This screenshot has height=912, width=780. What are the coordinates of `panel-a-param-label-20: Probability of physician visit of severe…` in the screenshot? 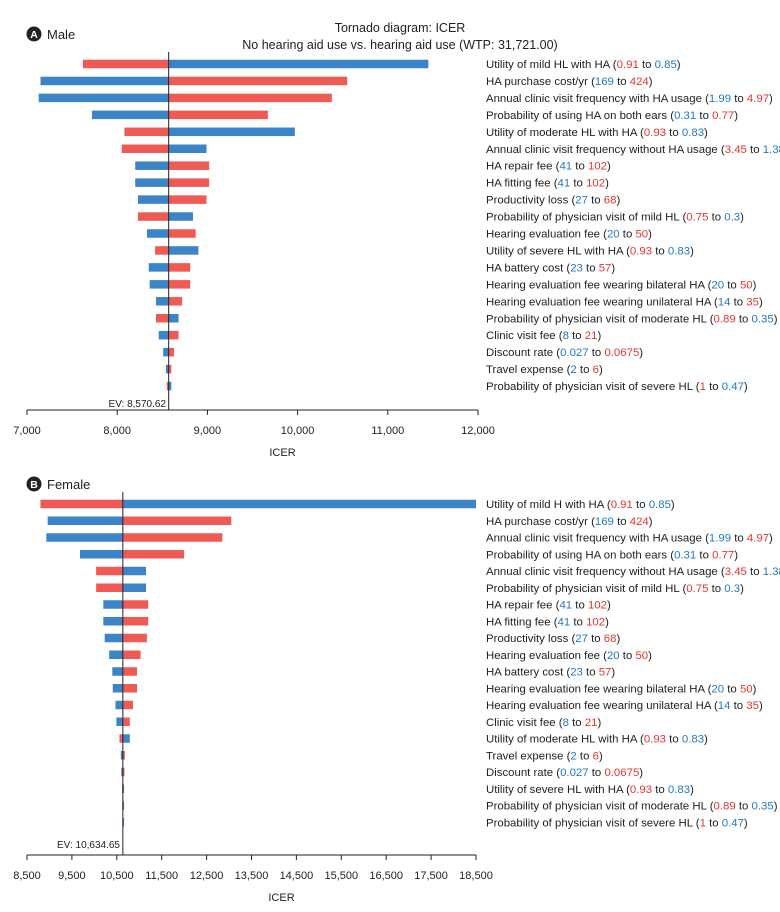 It's located at (617, 387).